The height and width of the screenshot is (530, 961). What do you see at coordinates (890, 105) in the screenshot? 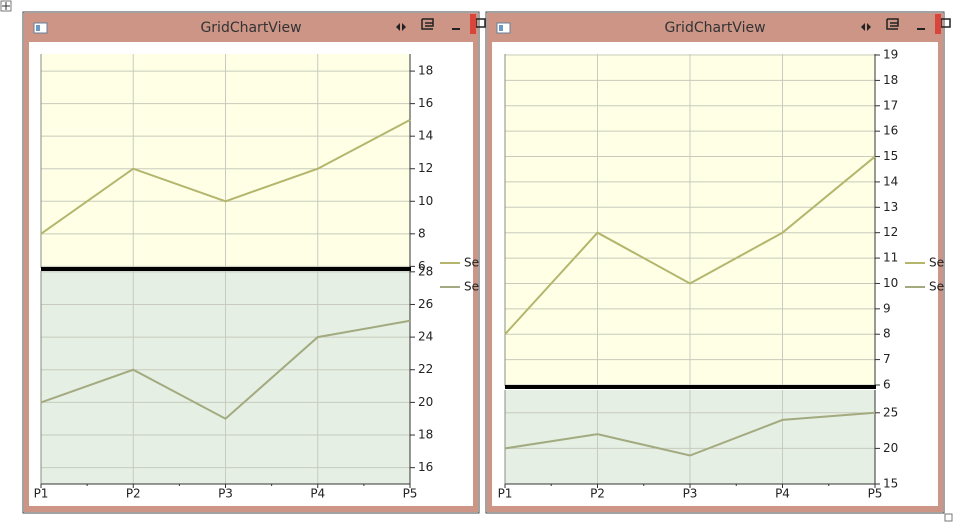
I see `y-tick-label: 17` at bounding box center [890, 105].